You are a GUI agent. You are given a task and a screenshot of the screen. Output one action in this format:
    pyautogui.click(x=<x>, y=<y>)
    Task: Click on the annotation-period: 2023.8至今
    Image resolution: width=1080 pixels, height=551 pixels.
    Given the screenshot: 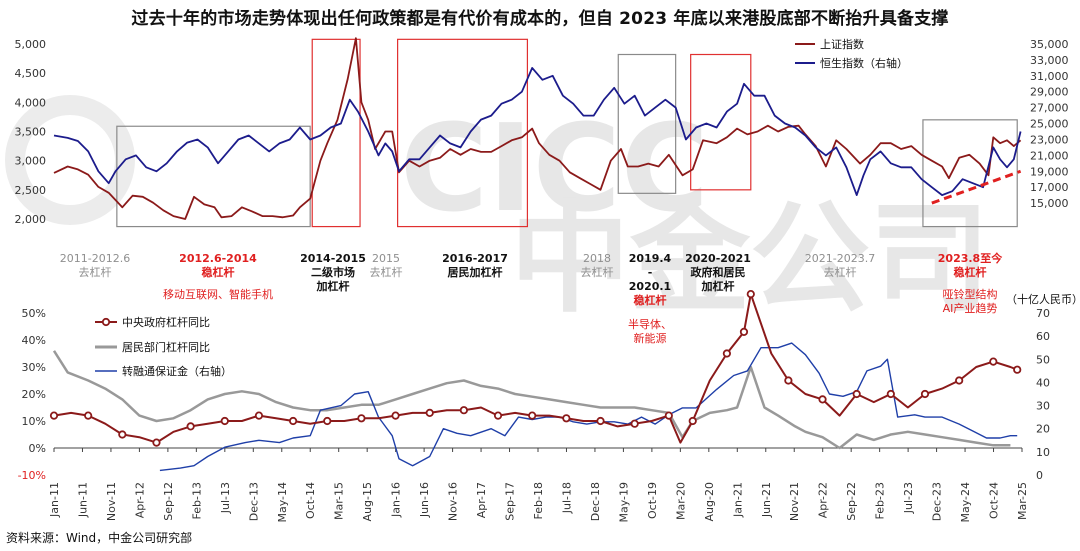 What is the action you would take?
    pyautogui.click(x=970, y=258)
    